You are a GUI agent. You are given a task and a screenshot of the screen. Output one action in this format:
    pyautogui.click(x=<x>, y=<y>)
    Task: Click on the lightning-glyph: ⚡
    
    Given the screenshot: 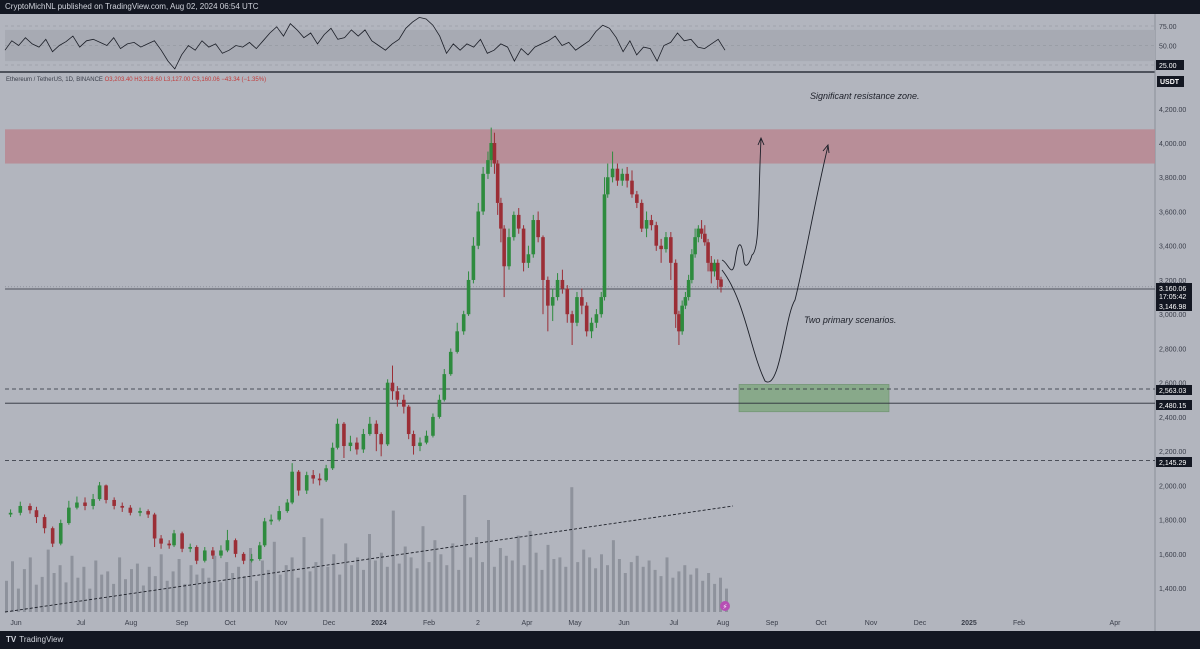 What is the action you would take?
    pyautogui.click(x=725, y=607)
    